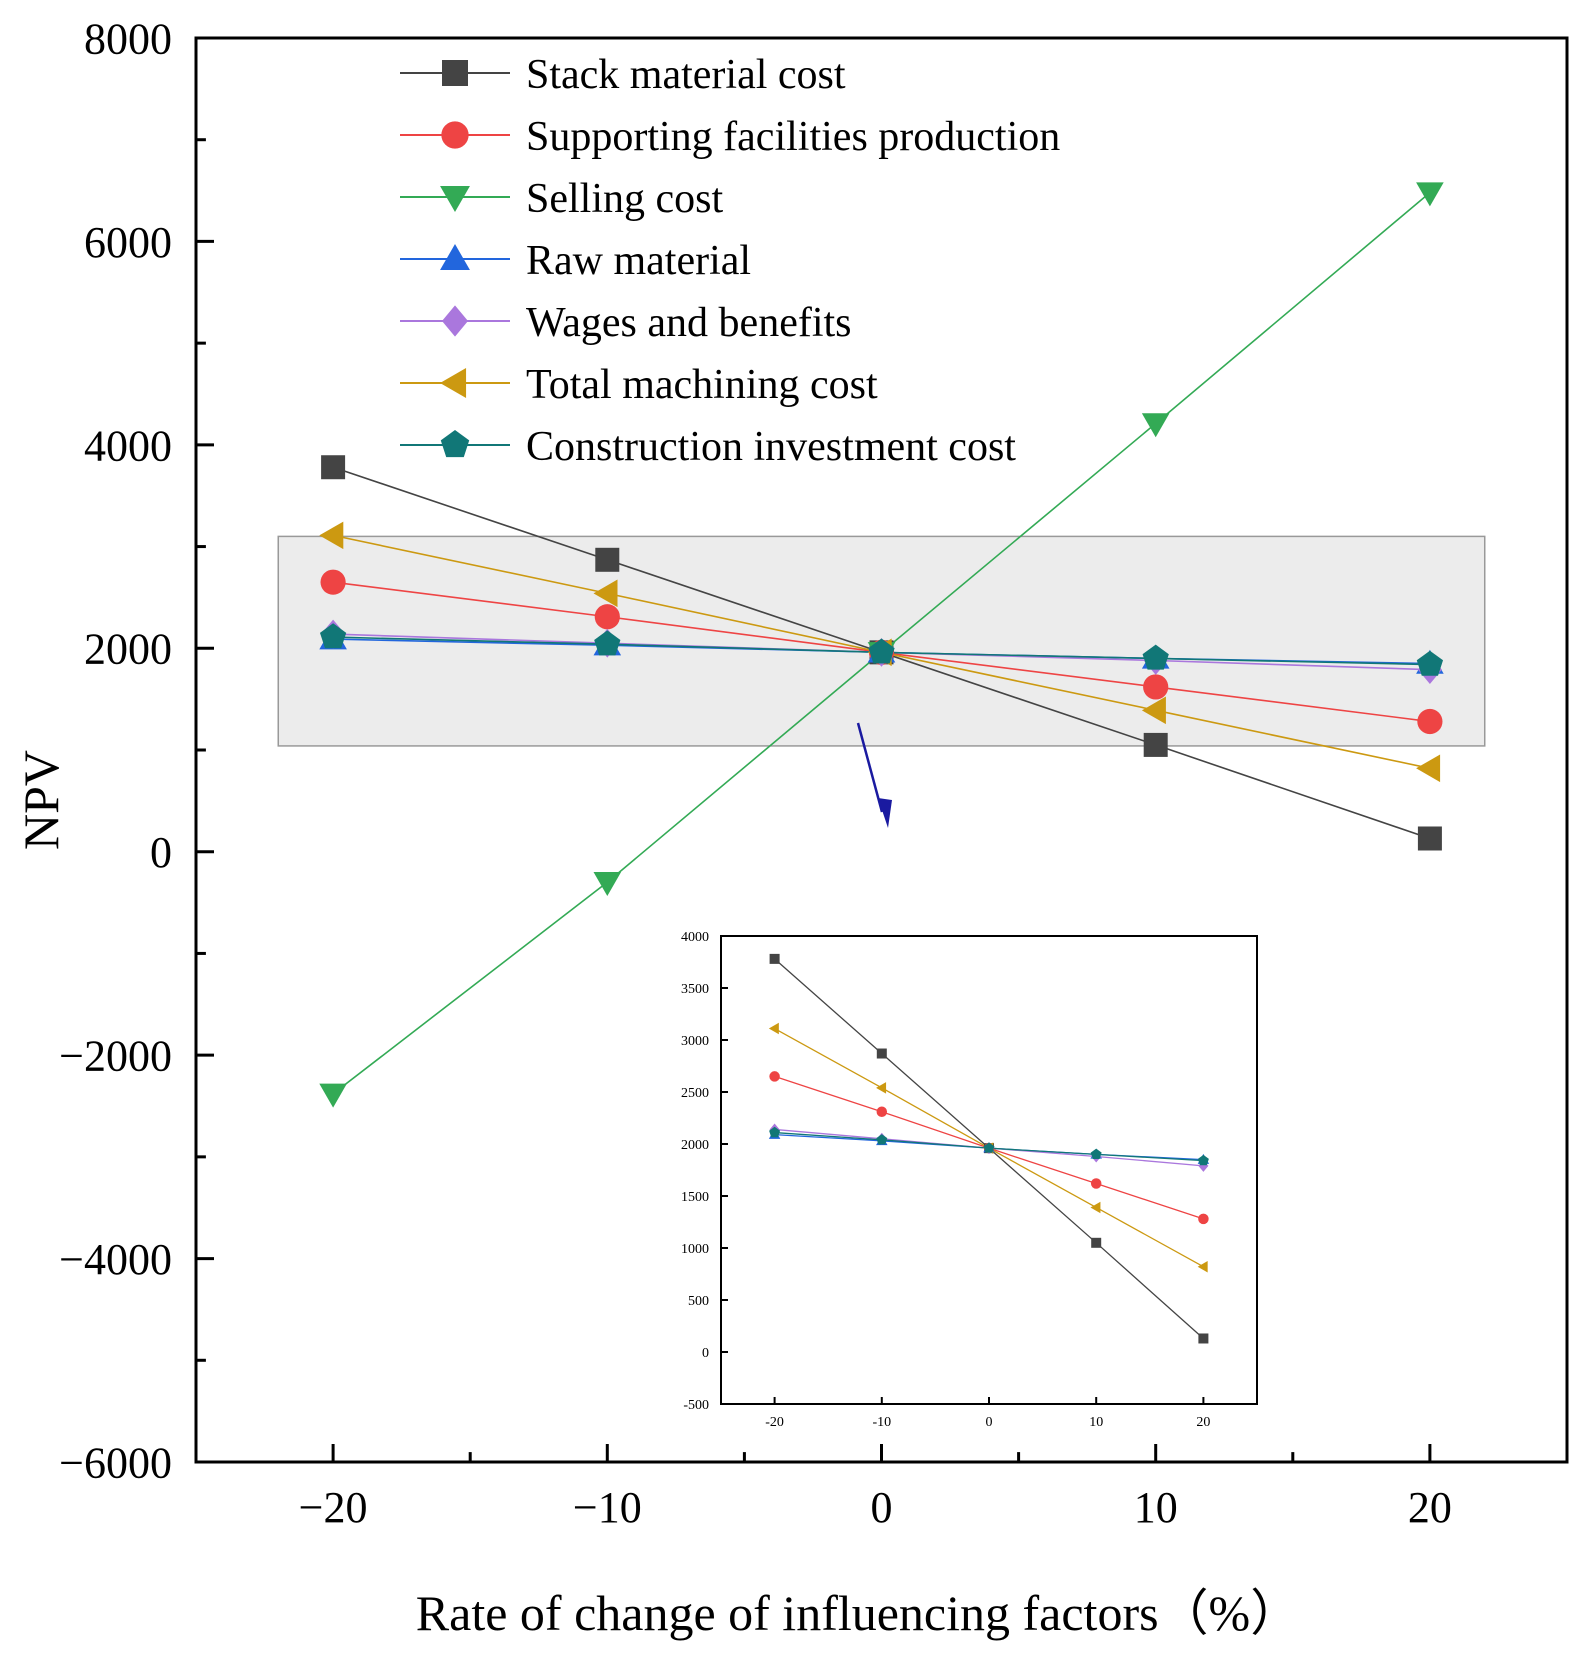  I want to click on inset-point-s1-p0, so click(774, 1076).